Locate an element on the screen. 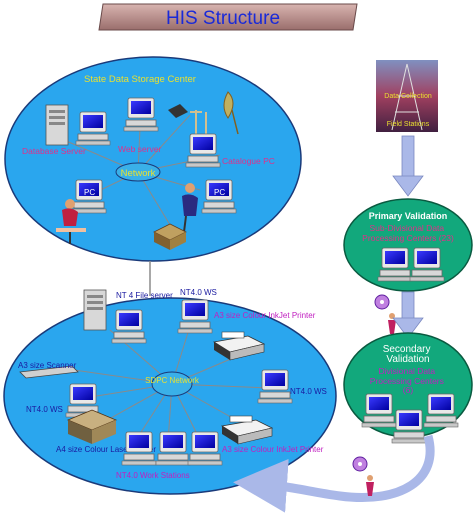 The image size is (476, 516). page-title: HIS Structure is located at coordinates (223, 18).